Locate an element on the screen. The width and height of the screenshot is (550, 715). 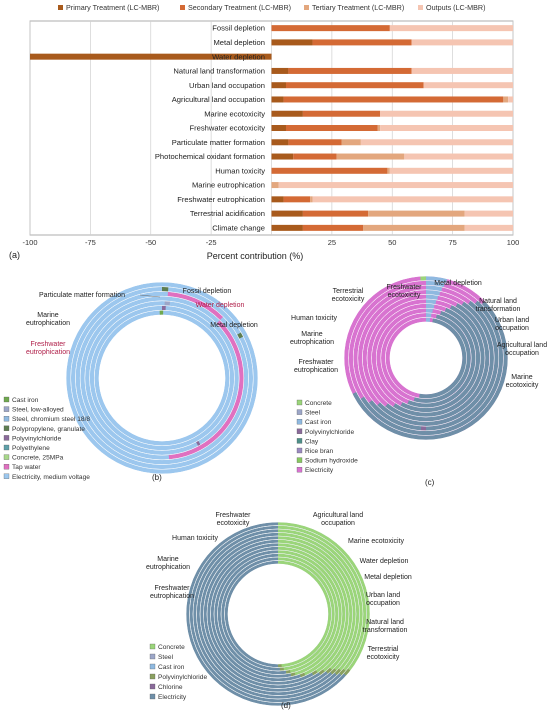
ring-label-terrestrial-ecotoxicity: Terrestrial is located at coordinates (383, 649).